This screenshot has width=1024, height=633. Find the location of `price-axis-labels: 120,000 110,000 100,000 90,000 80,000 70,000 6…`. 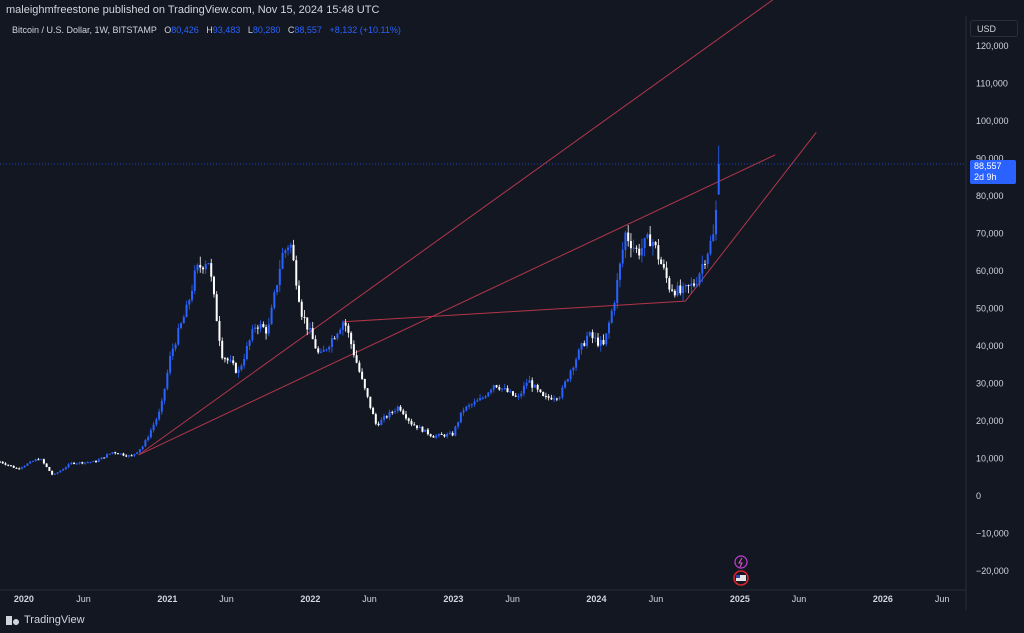

price-axis-labels: 120,000 110,000 100,000 90,000 80,000 70,000 6… is located at coordinates (992, 308).